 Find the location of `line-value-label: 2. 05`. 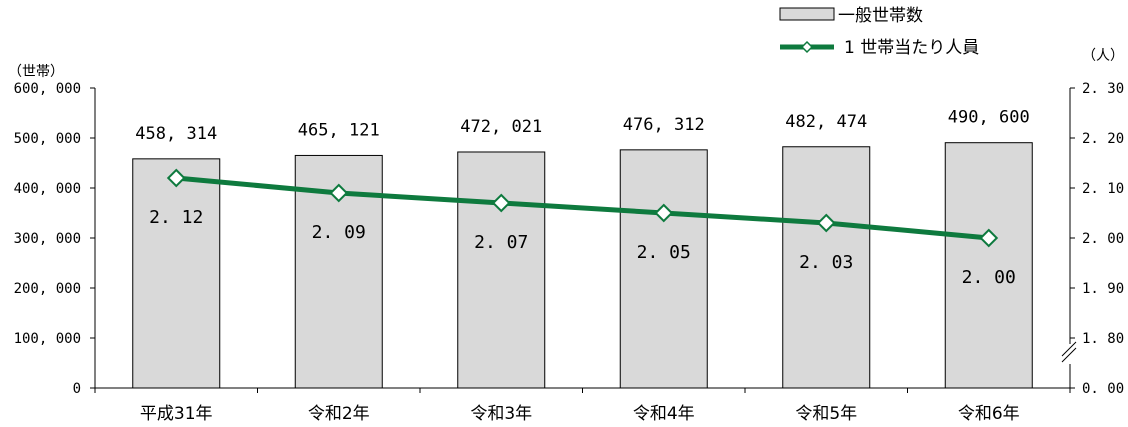

line-value-label: 2. 05 is located at coordinates (664, 252).